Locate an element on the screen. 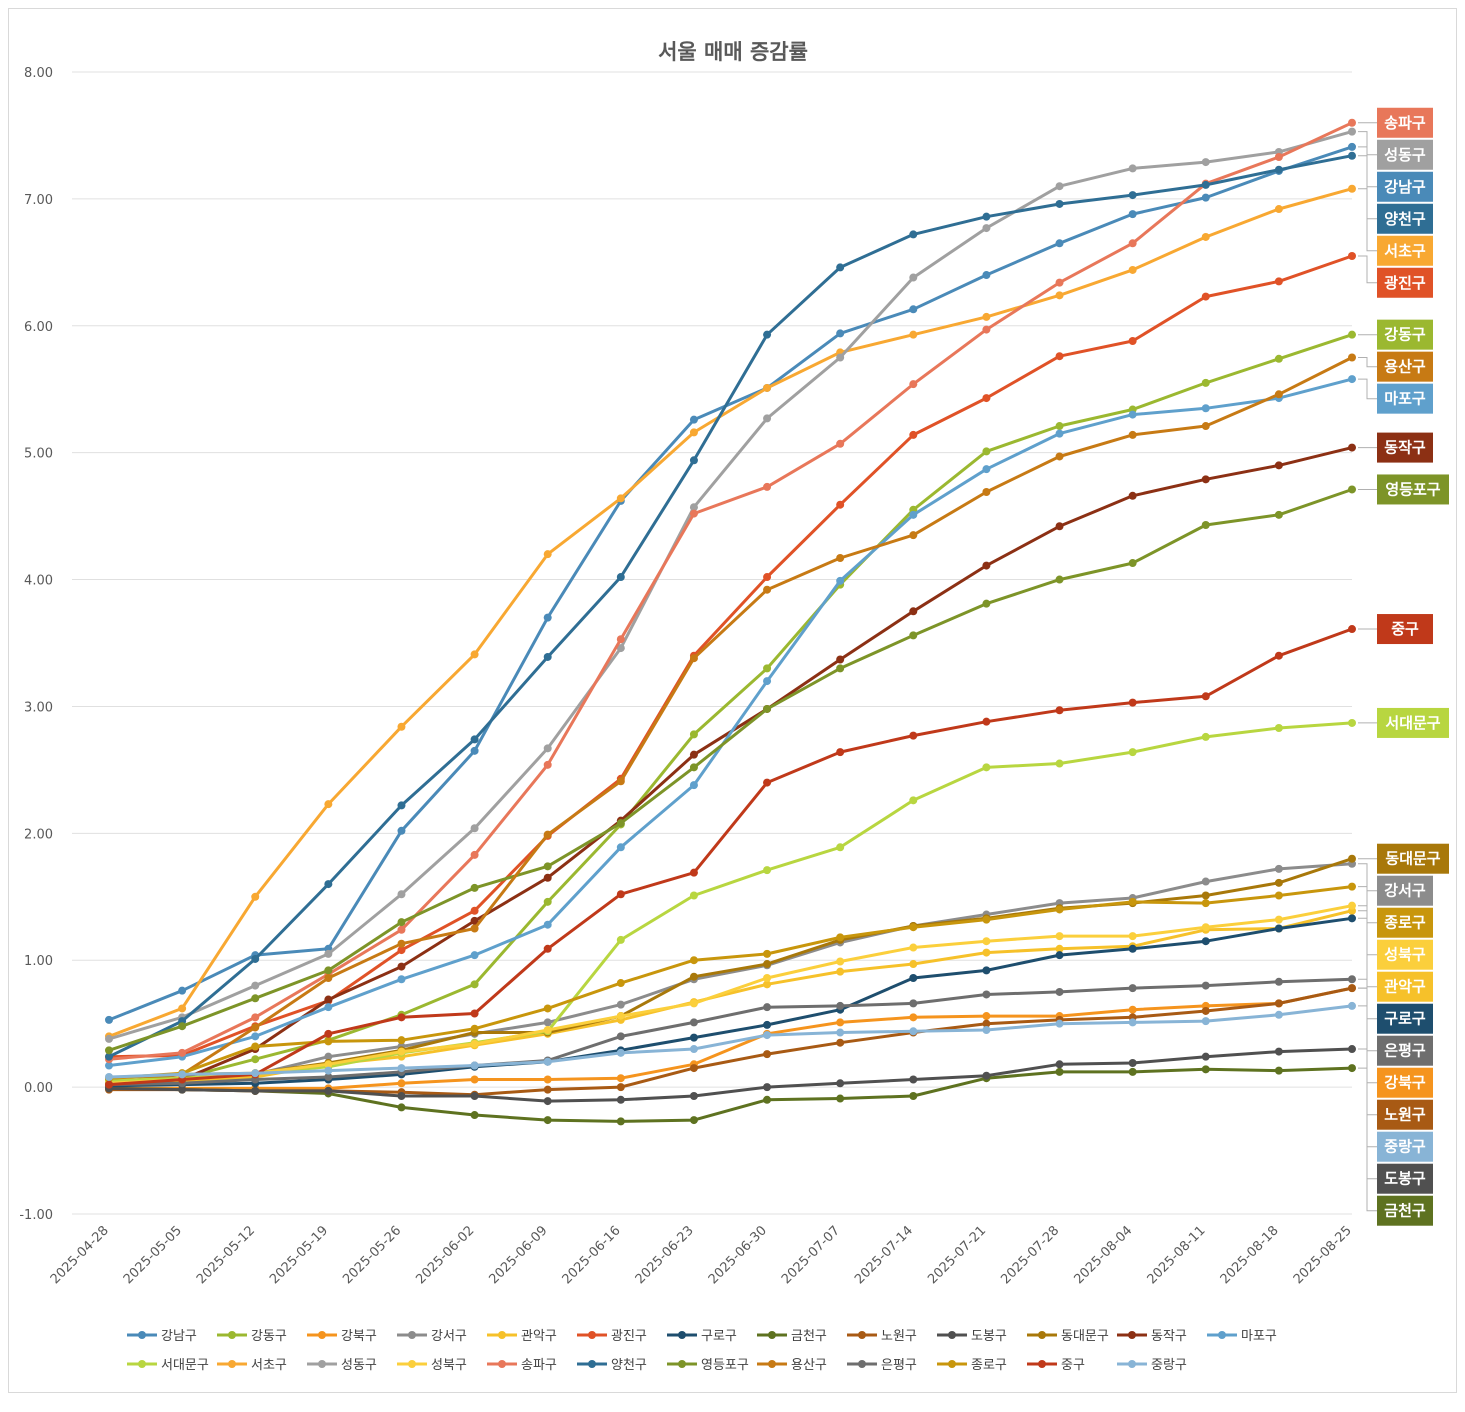 The image size is (1465, 1412). end-label-text: 중구 is located at coordinates (1405, 629).